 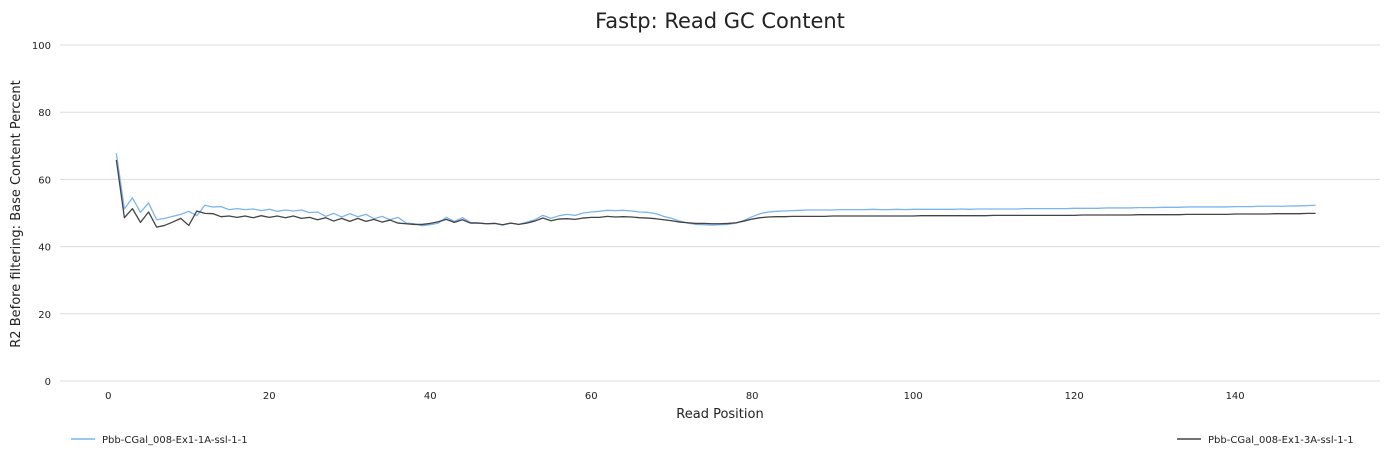 What do you see at coordinates (430, 396) in the screenshot?
I see `x-tick-label: 40` at bounding box center [430, 396].